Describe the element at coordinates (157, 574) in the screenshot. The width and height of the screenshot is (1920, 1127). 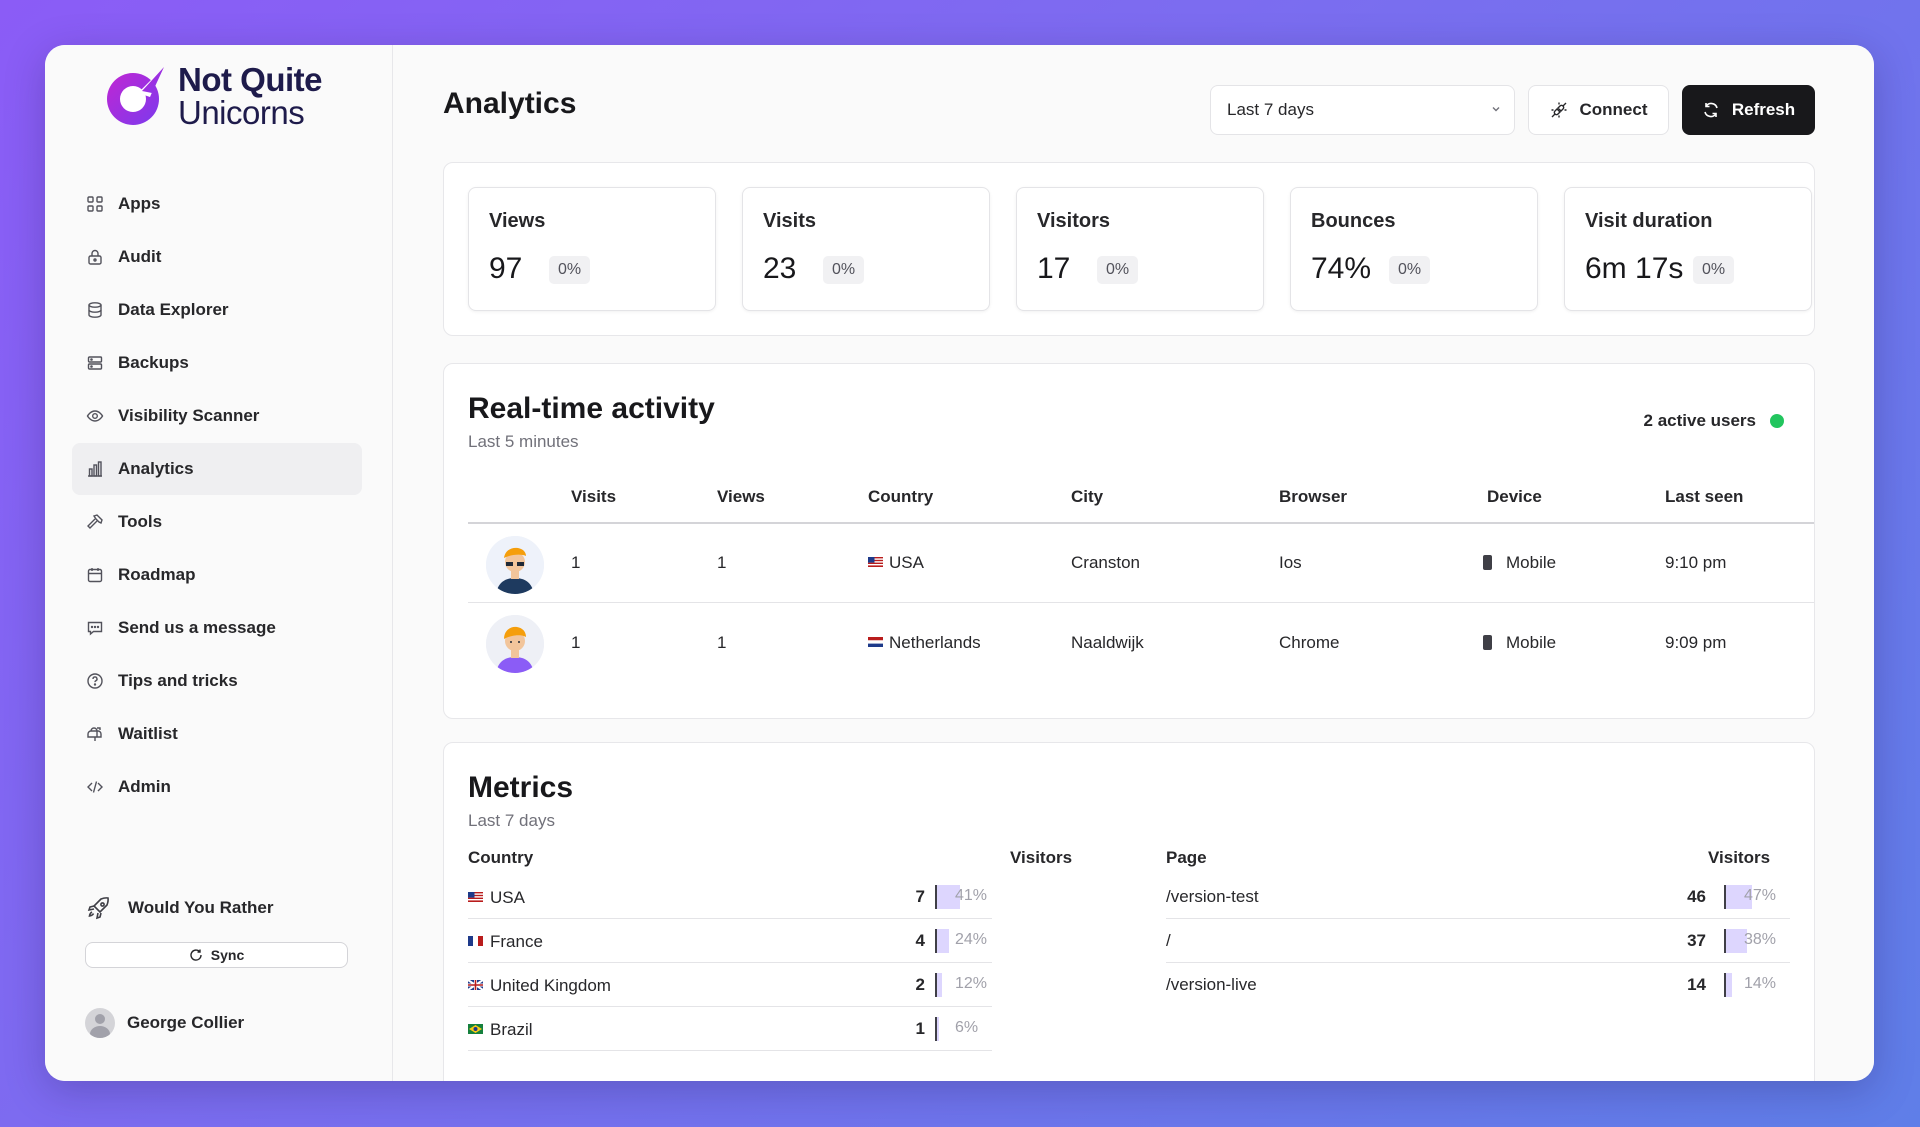
I see `sidebar-item-label: Roadmap` at that location.